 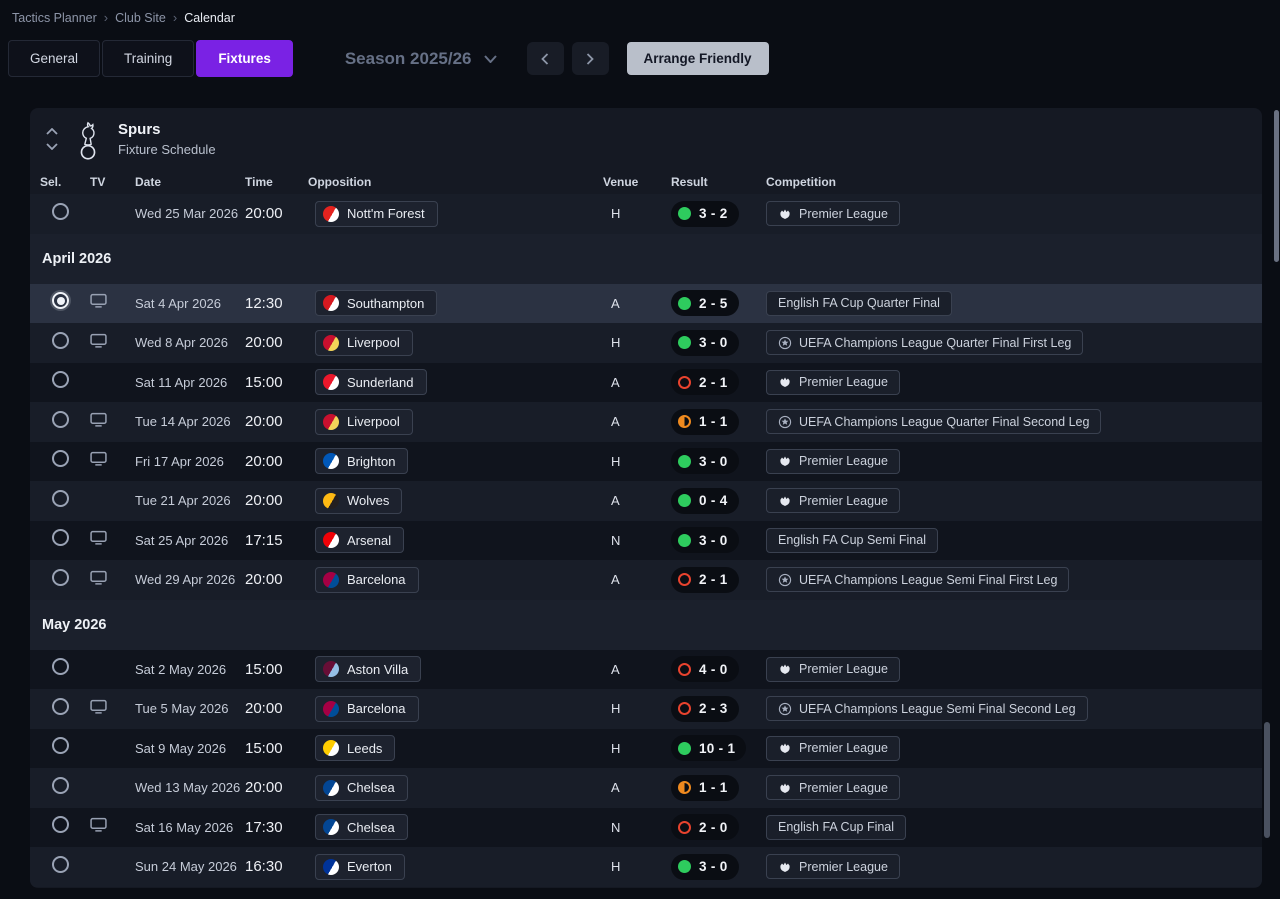 I want to click on result-pill: 2 - 0, so click(x=705, y=827).